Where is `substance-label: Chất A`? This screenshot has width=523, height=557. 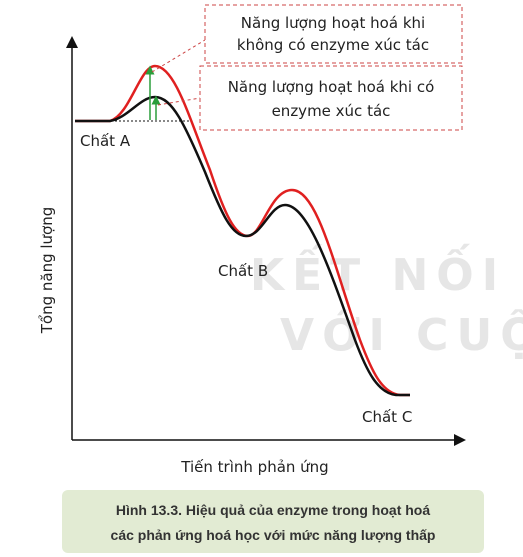
substance-label: Chất A is located at coordinates (105, 141).